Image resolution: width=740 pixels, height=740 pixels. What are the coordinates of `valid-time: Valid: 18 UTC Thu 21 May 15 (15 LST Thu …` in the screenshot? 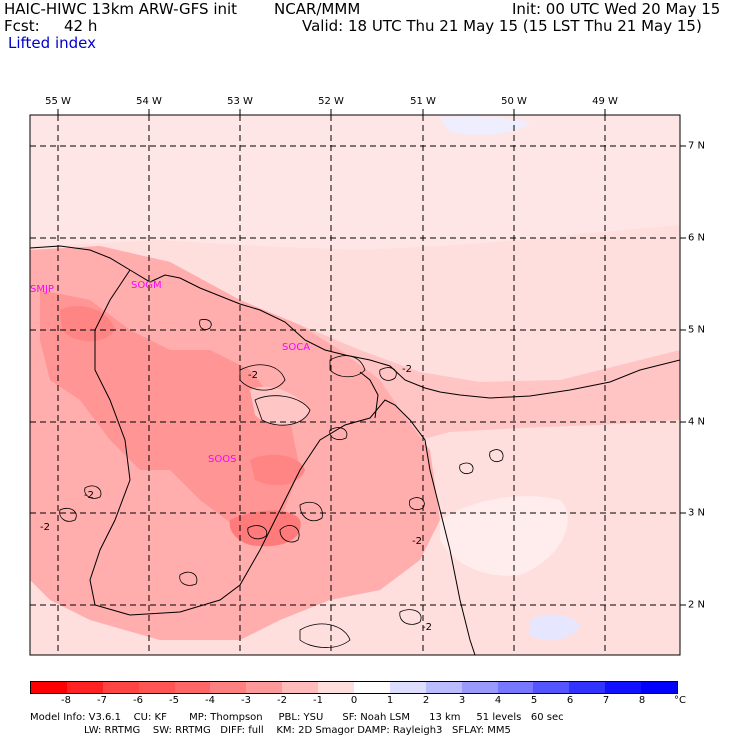 It's located at (502, 26).